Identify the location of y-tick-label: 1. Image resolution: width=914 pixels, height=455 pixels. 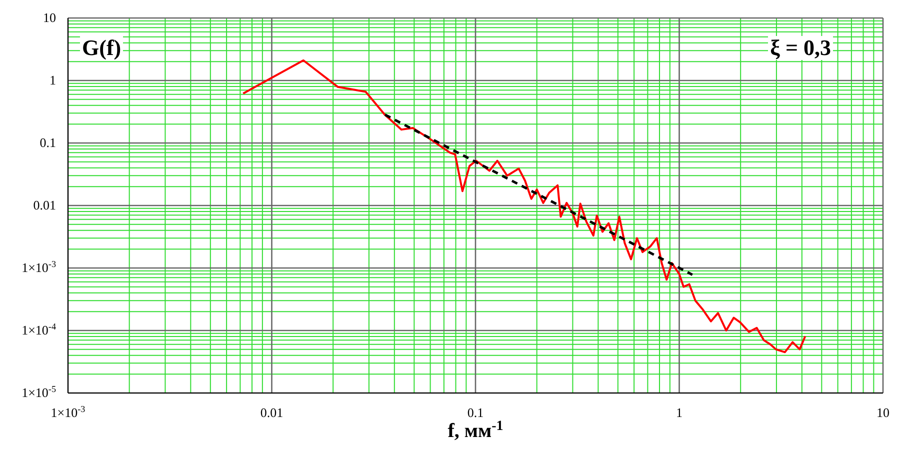
(53, 80).